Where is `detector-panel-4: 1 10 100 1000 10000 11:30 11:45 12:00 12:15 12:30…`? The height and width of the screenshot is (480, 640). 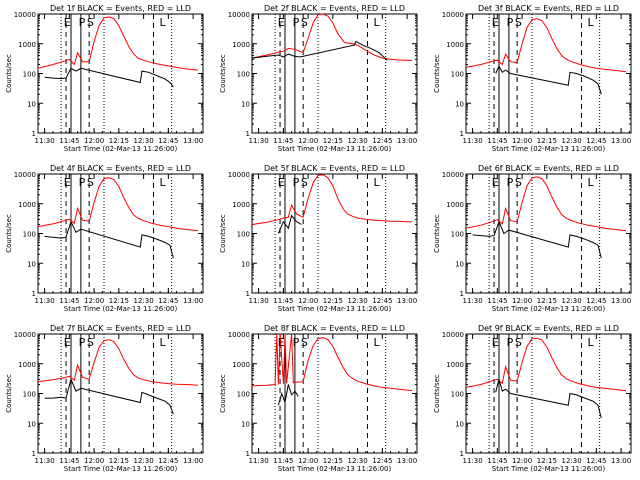
detector-panel-4: 1 10 100 1000 10000 11:30 11:45 12:00 12:15 12:30… is located at coordinates (104, 238).